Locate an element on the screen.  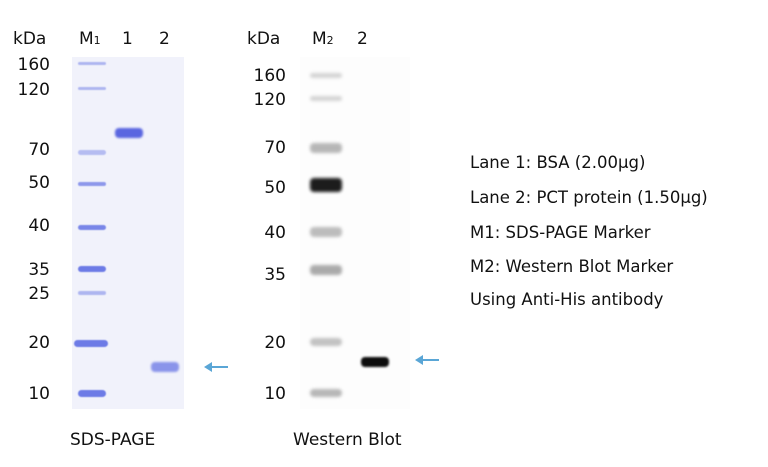
sds-kda-40: 40 is located at coordinates (39, 226).